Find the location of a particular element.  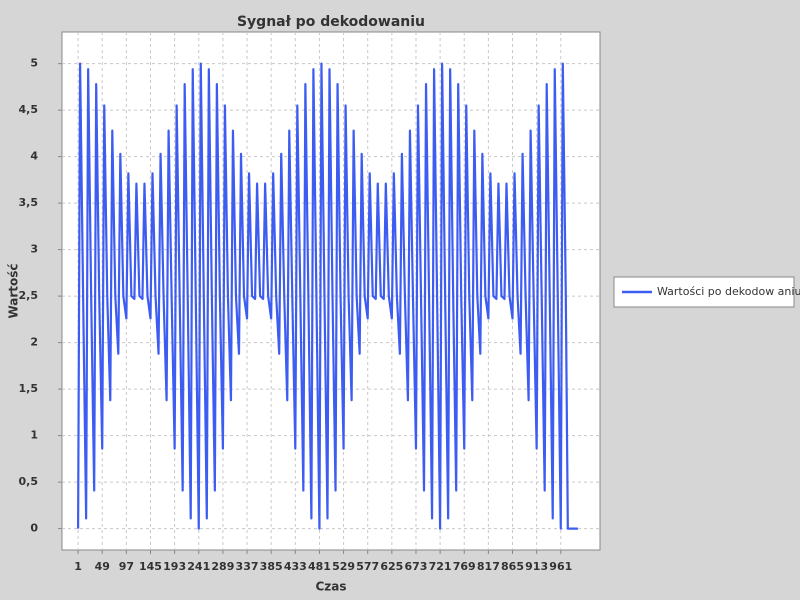

x-tick-label: 97 is located at coordinates (126, 566).